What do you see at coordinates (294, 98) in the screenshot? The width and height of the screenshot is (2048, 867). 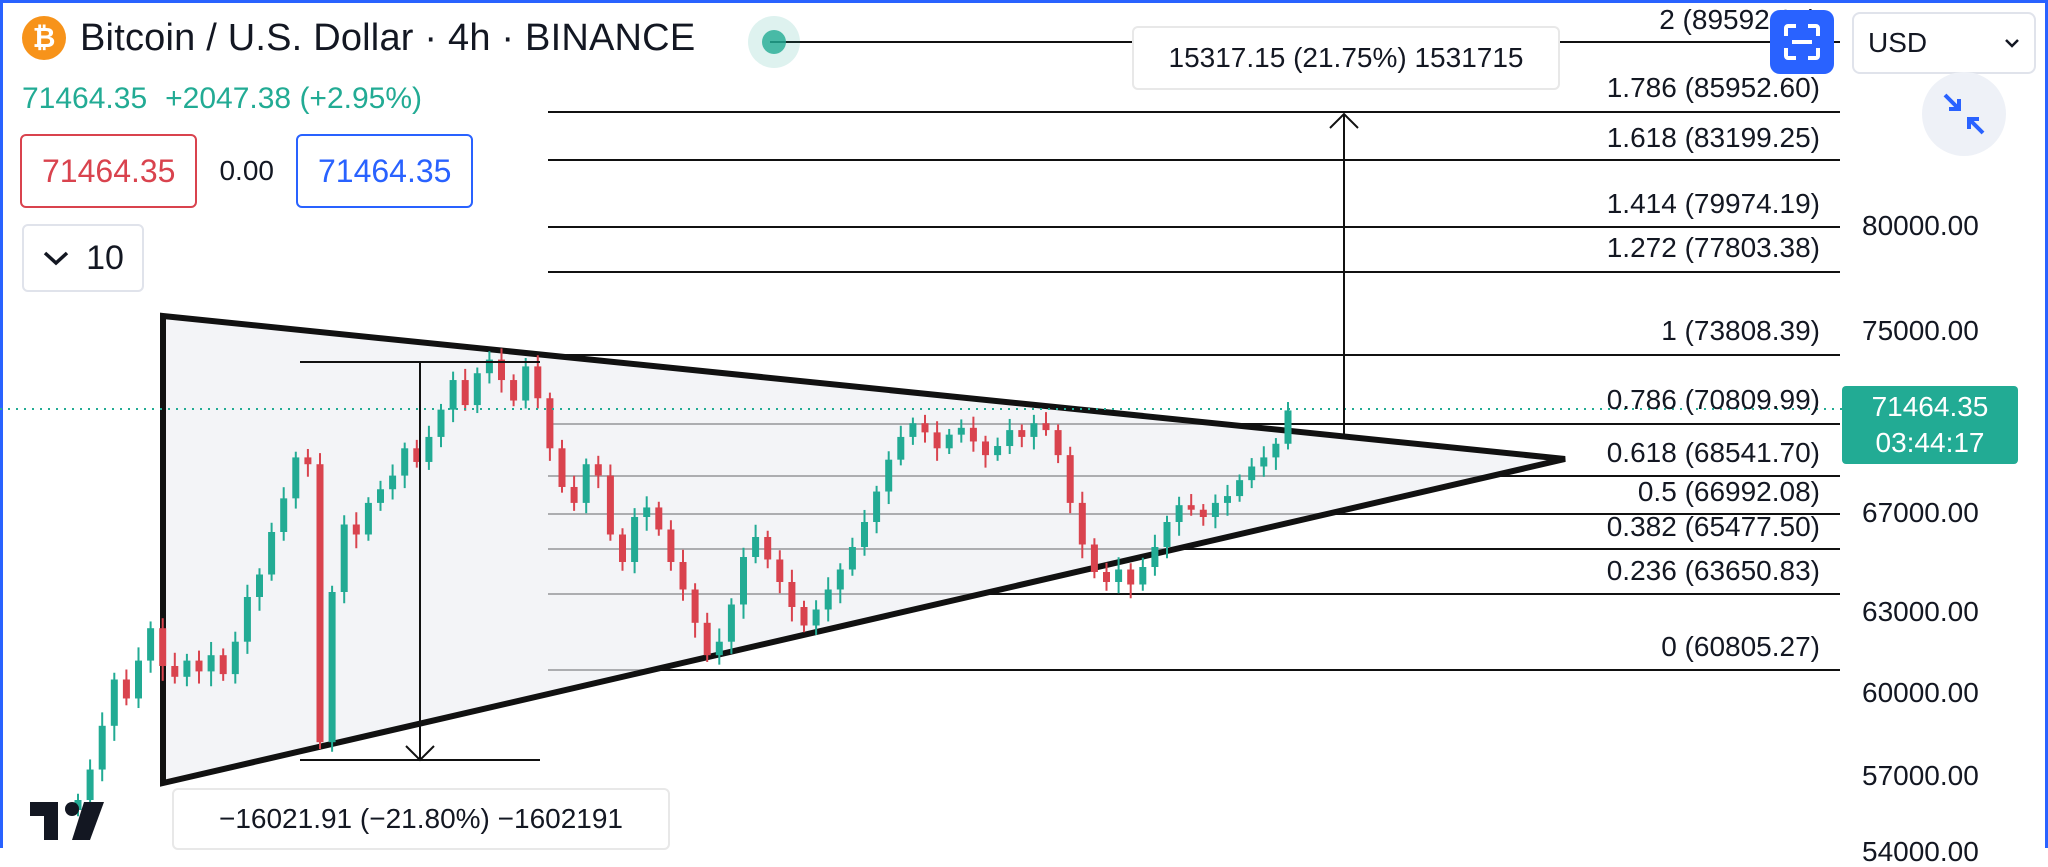 I see `price-change: +2047.38 (+2.95%)` at bounding box center [294, 98].